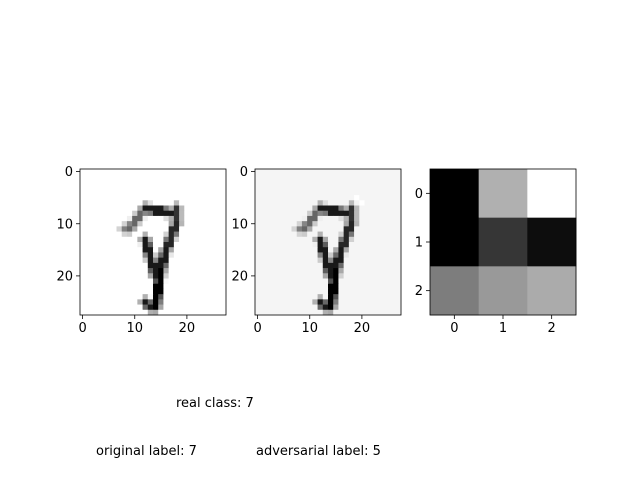  What do you see at coordinates (257, 328) in the screenshot?
I see `x-tick-label: 0` at bounding box center [257, 328].